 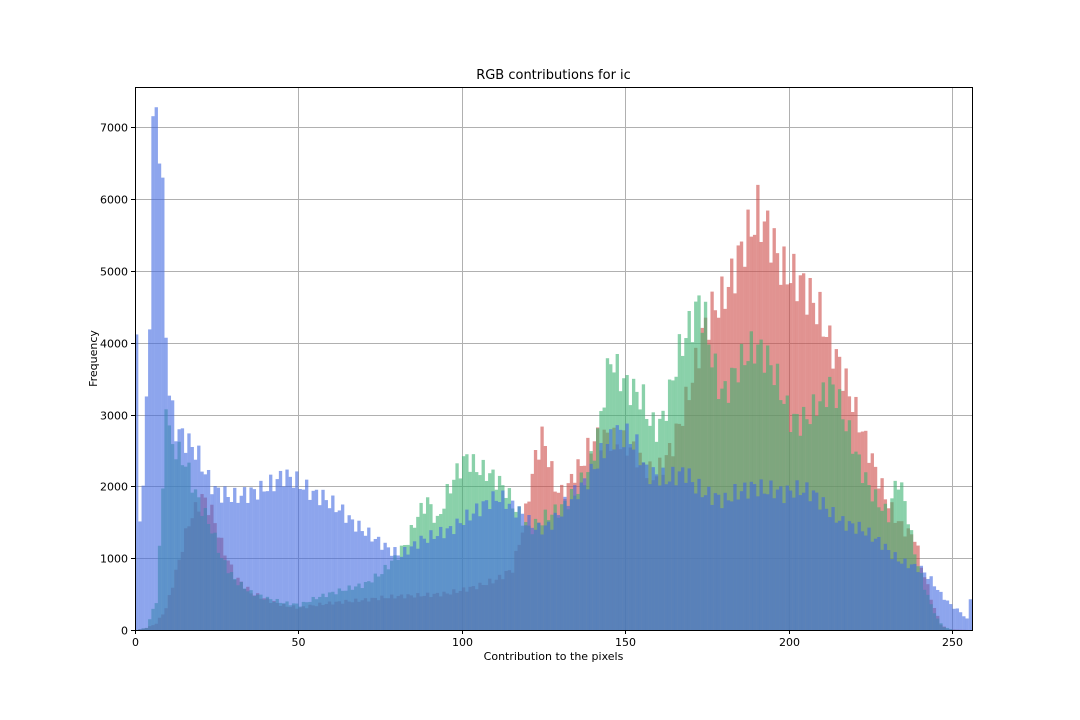 I want to click on y-tick-label: 5000, so click(x=114, y=272).